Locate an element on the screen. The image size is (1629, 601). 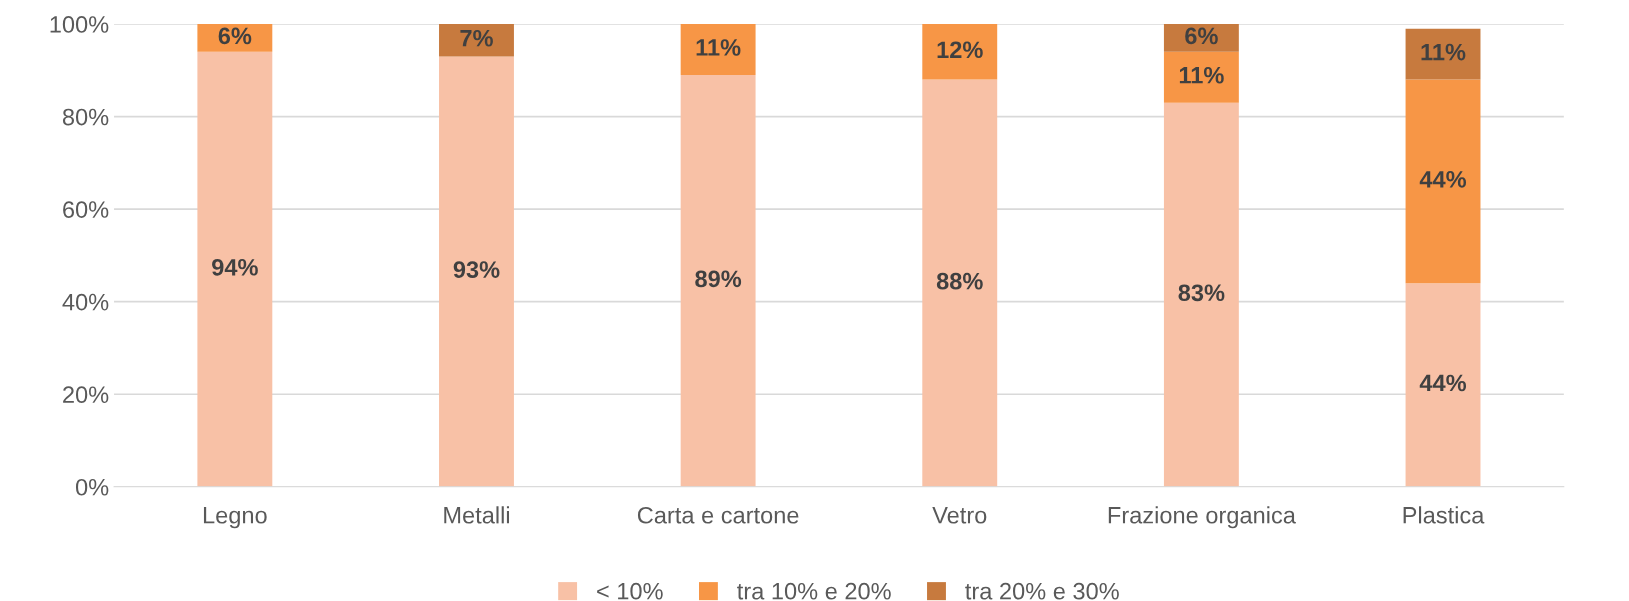
data-label: 83% is located at coordinates (1201, 293).